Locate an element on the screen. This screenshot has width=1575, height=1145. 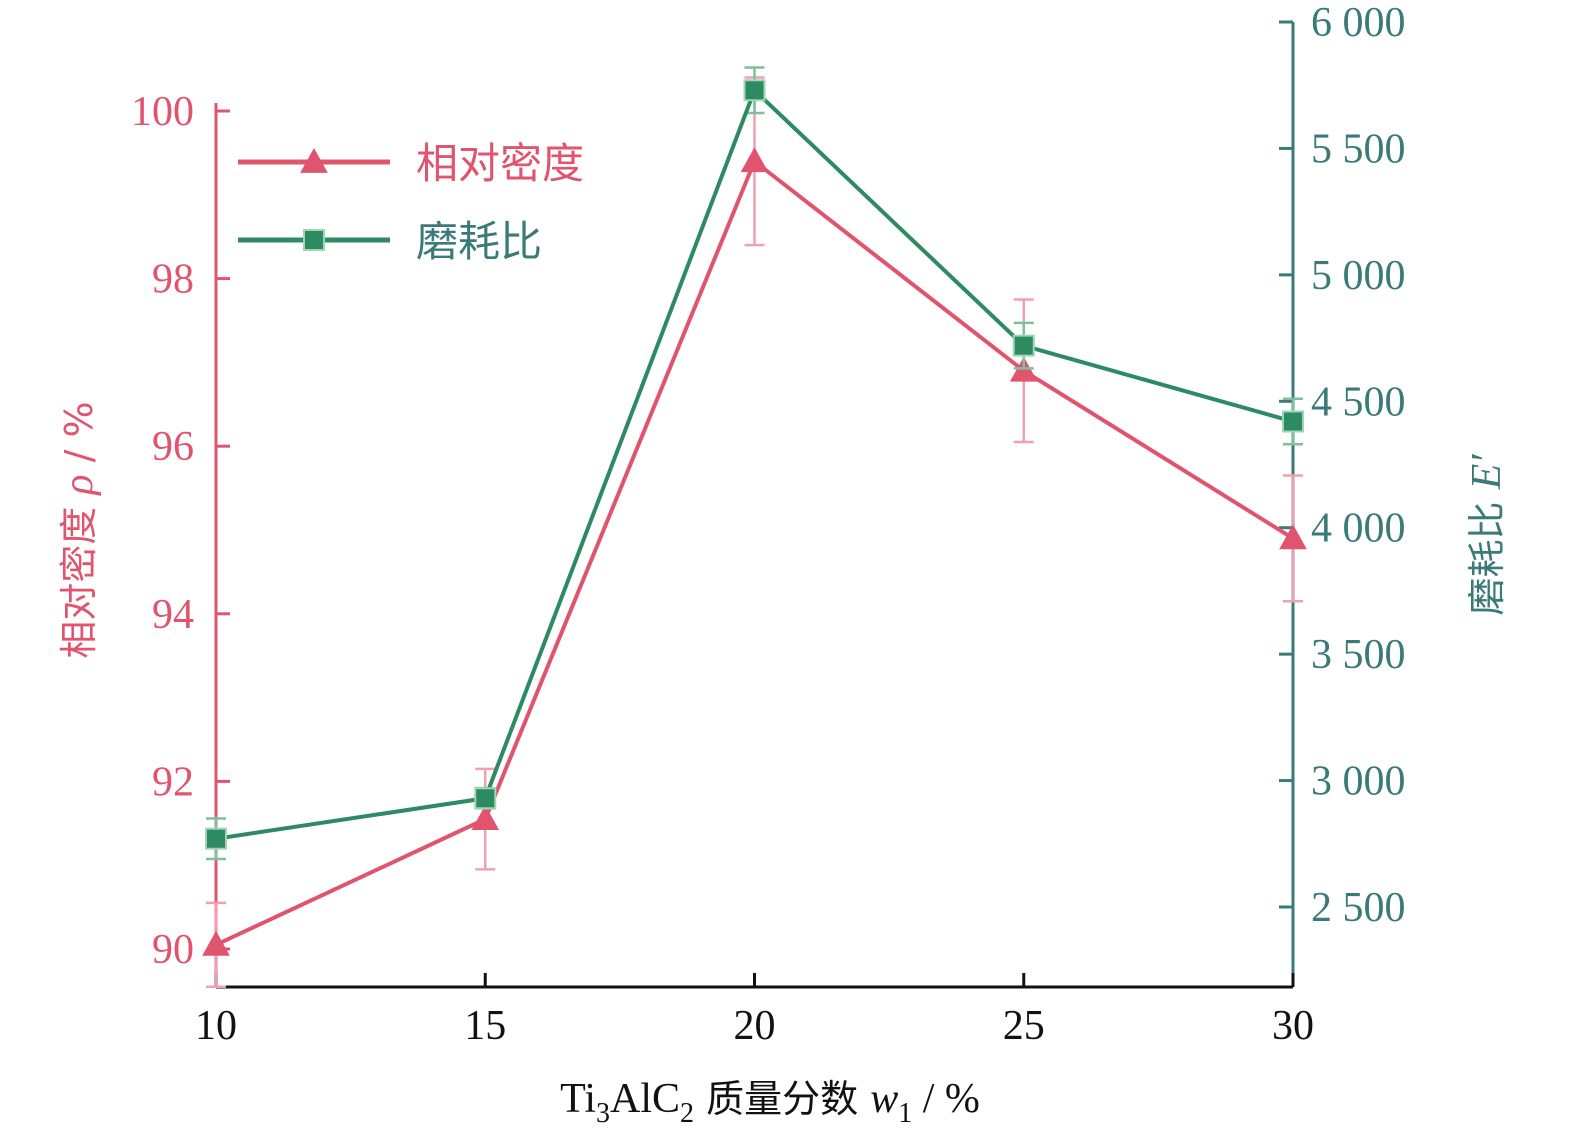
left-tick-label: 96 is located at coordinates (173, 447).